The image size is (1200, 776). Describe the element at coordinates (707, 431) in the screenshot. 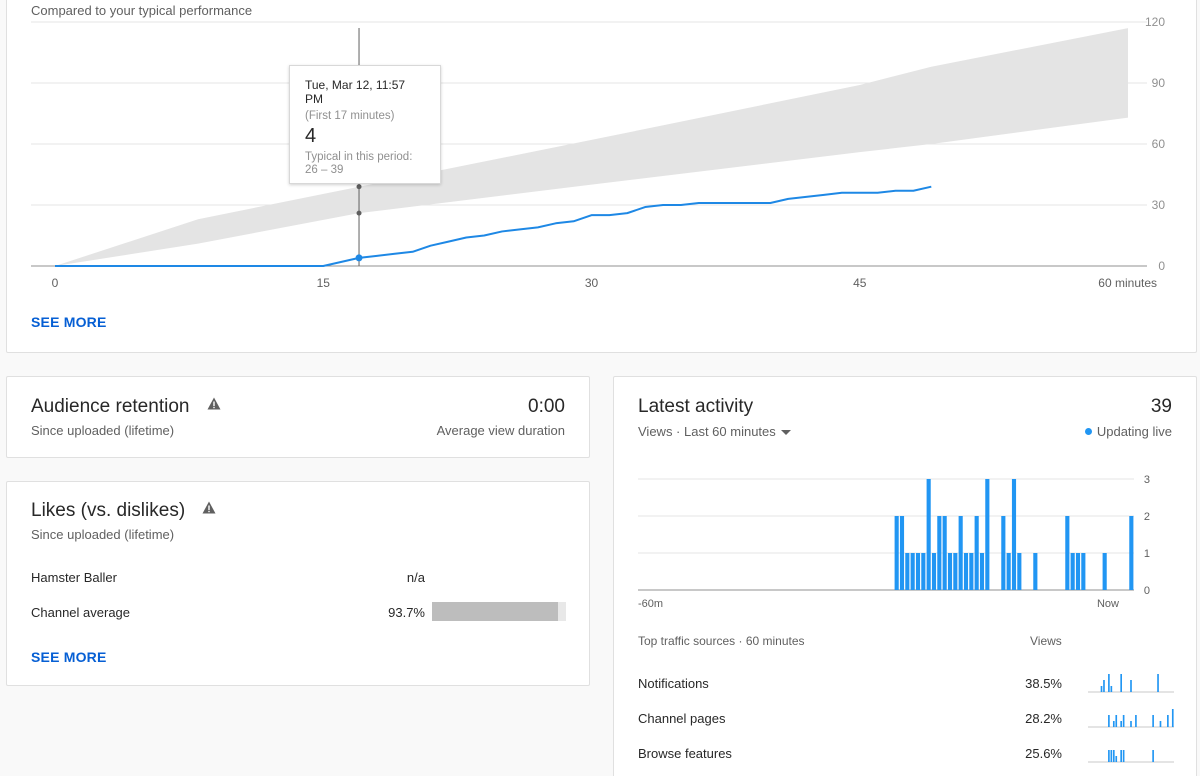

I see `activity-metric-dropdown-label: Views · Last 60 minutes` at that location.